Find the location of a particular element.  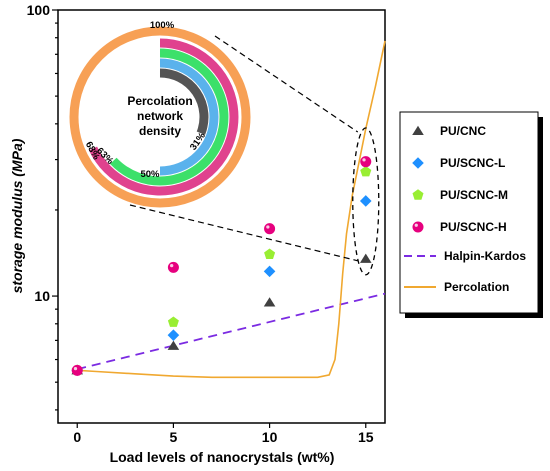

donut-title-line: network is located at coordinates (160, 116).